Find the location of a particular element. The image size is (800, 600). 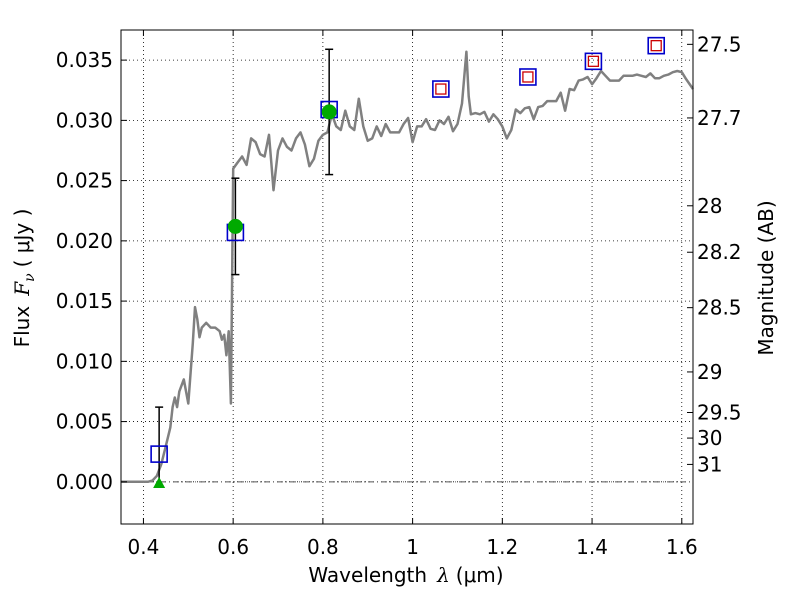

mag-tick-label-1: 27.7 is located at coordinates (719, 118).